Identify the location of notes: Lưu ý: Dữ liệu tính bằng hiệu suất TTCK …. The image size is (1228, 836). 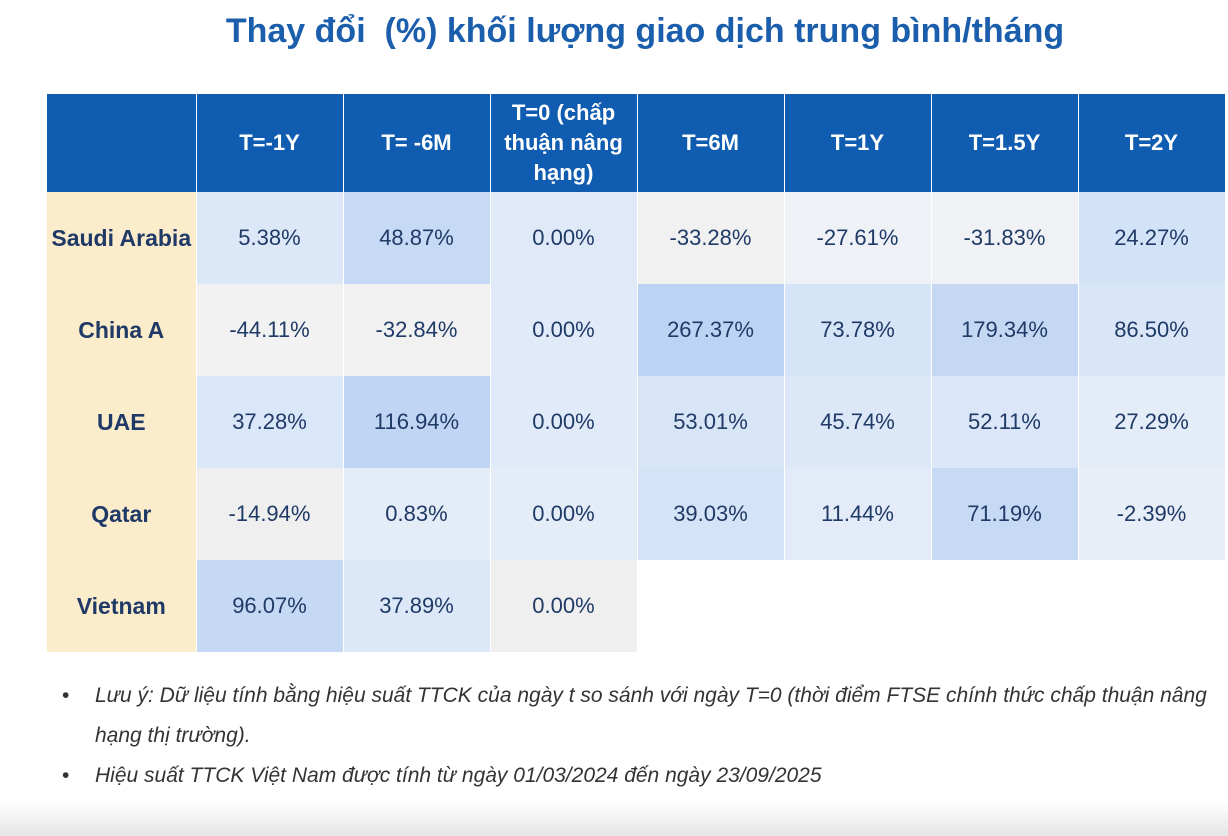
(642, 736).